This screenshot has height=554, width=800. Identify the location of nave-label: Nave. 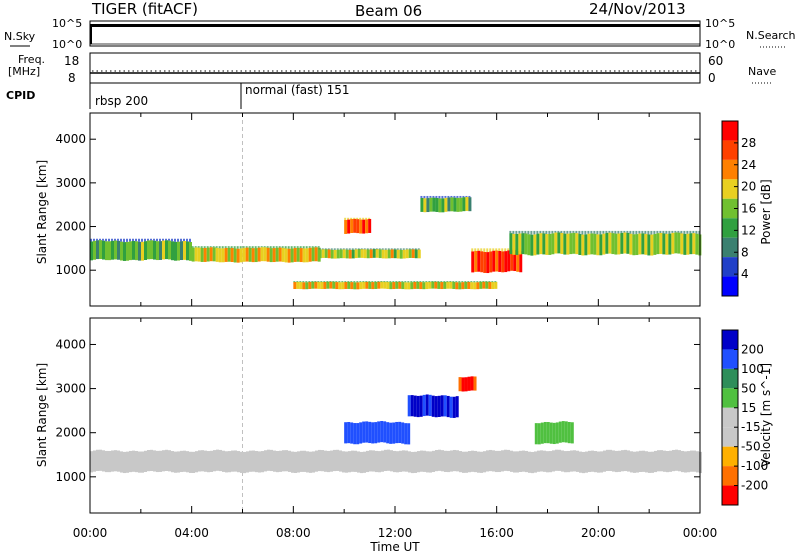
(762, 71).